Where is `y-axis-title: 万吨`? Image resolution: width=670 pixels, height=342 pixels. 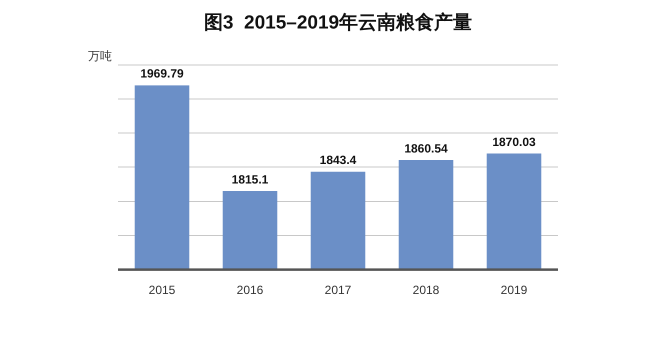
y-axis-title: 万吨 is located at coordinates (100, 56).